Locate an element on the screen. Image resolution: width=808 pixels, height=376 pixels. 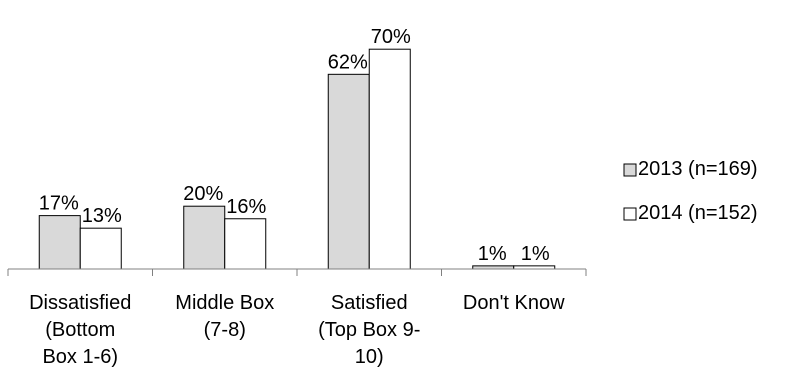
legend-swatch-2014 is located at coordinates (630, 214).